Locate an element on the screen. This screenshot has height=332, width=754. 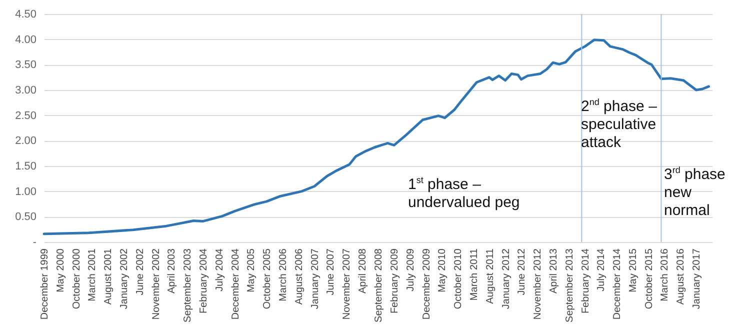
y-tick-label: 3.50 is located at coordinates (25, 65).